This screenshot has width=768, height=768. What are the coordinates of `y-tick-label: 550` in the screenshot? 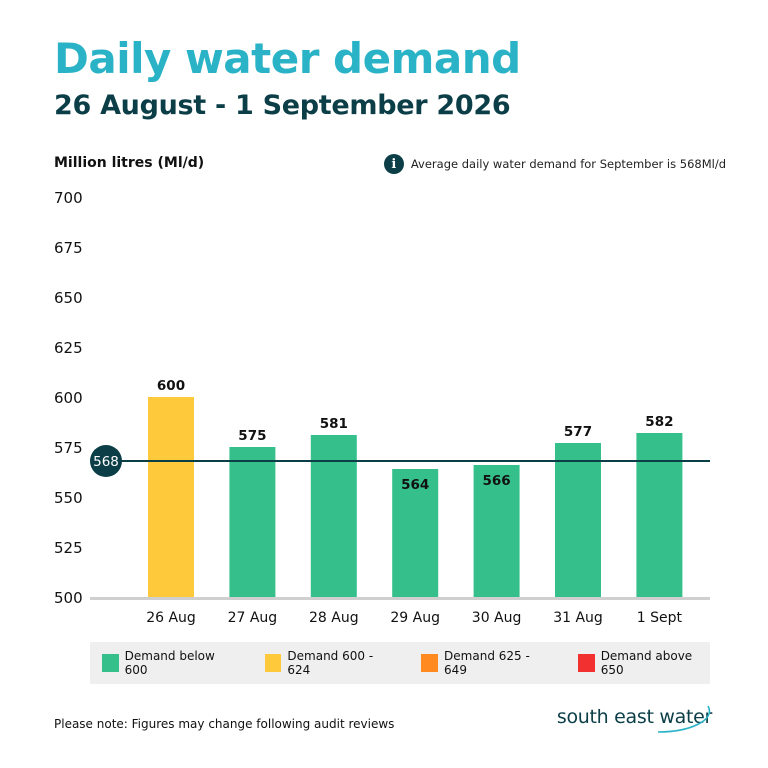 It's located at (68, 498).